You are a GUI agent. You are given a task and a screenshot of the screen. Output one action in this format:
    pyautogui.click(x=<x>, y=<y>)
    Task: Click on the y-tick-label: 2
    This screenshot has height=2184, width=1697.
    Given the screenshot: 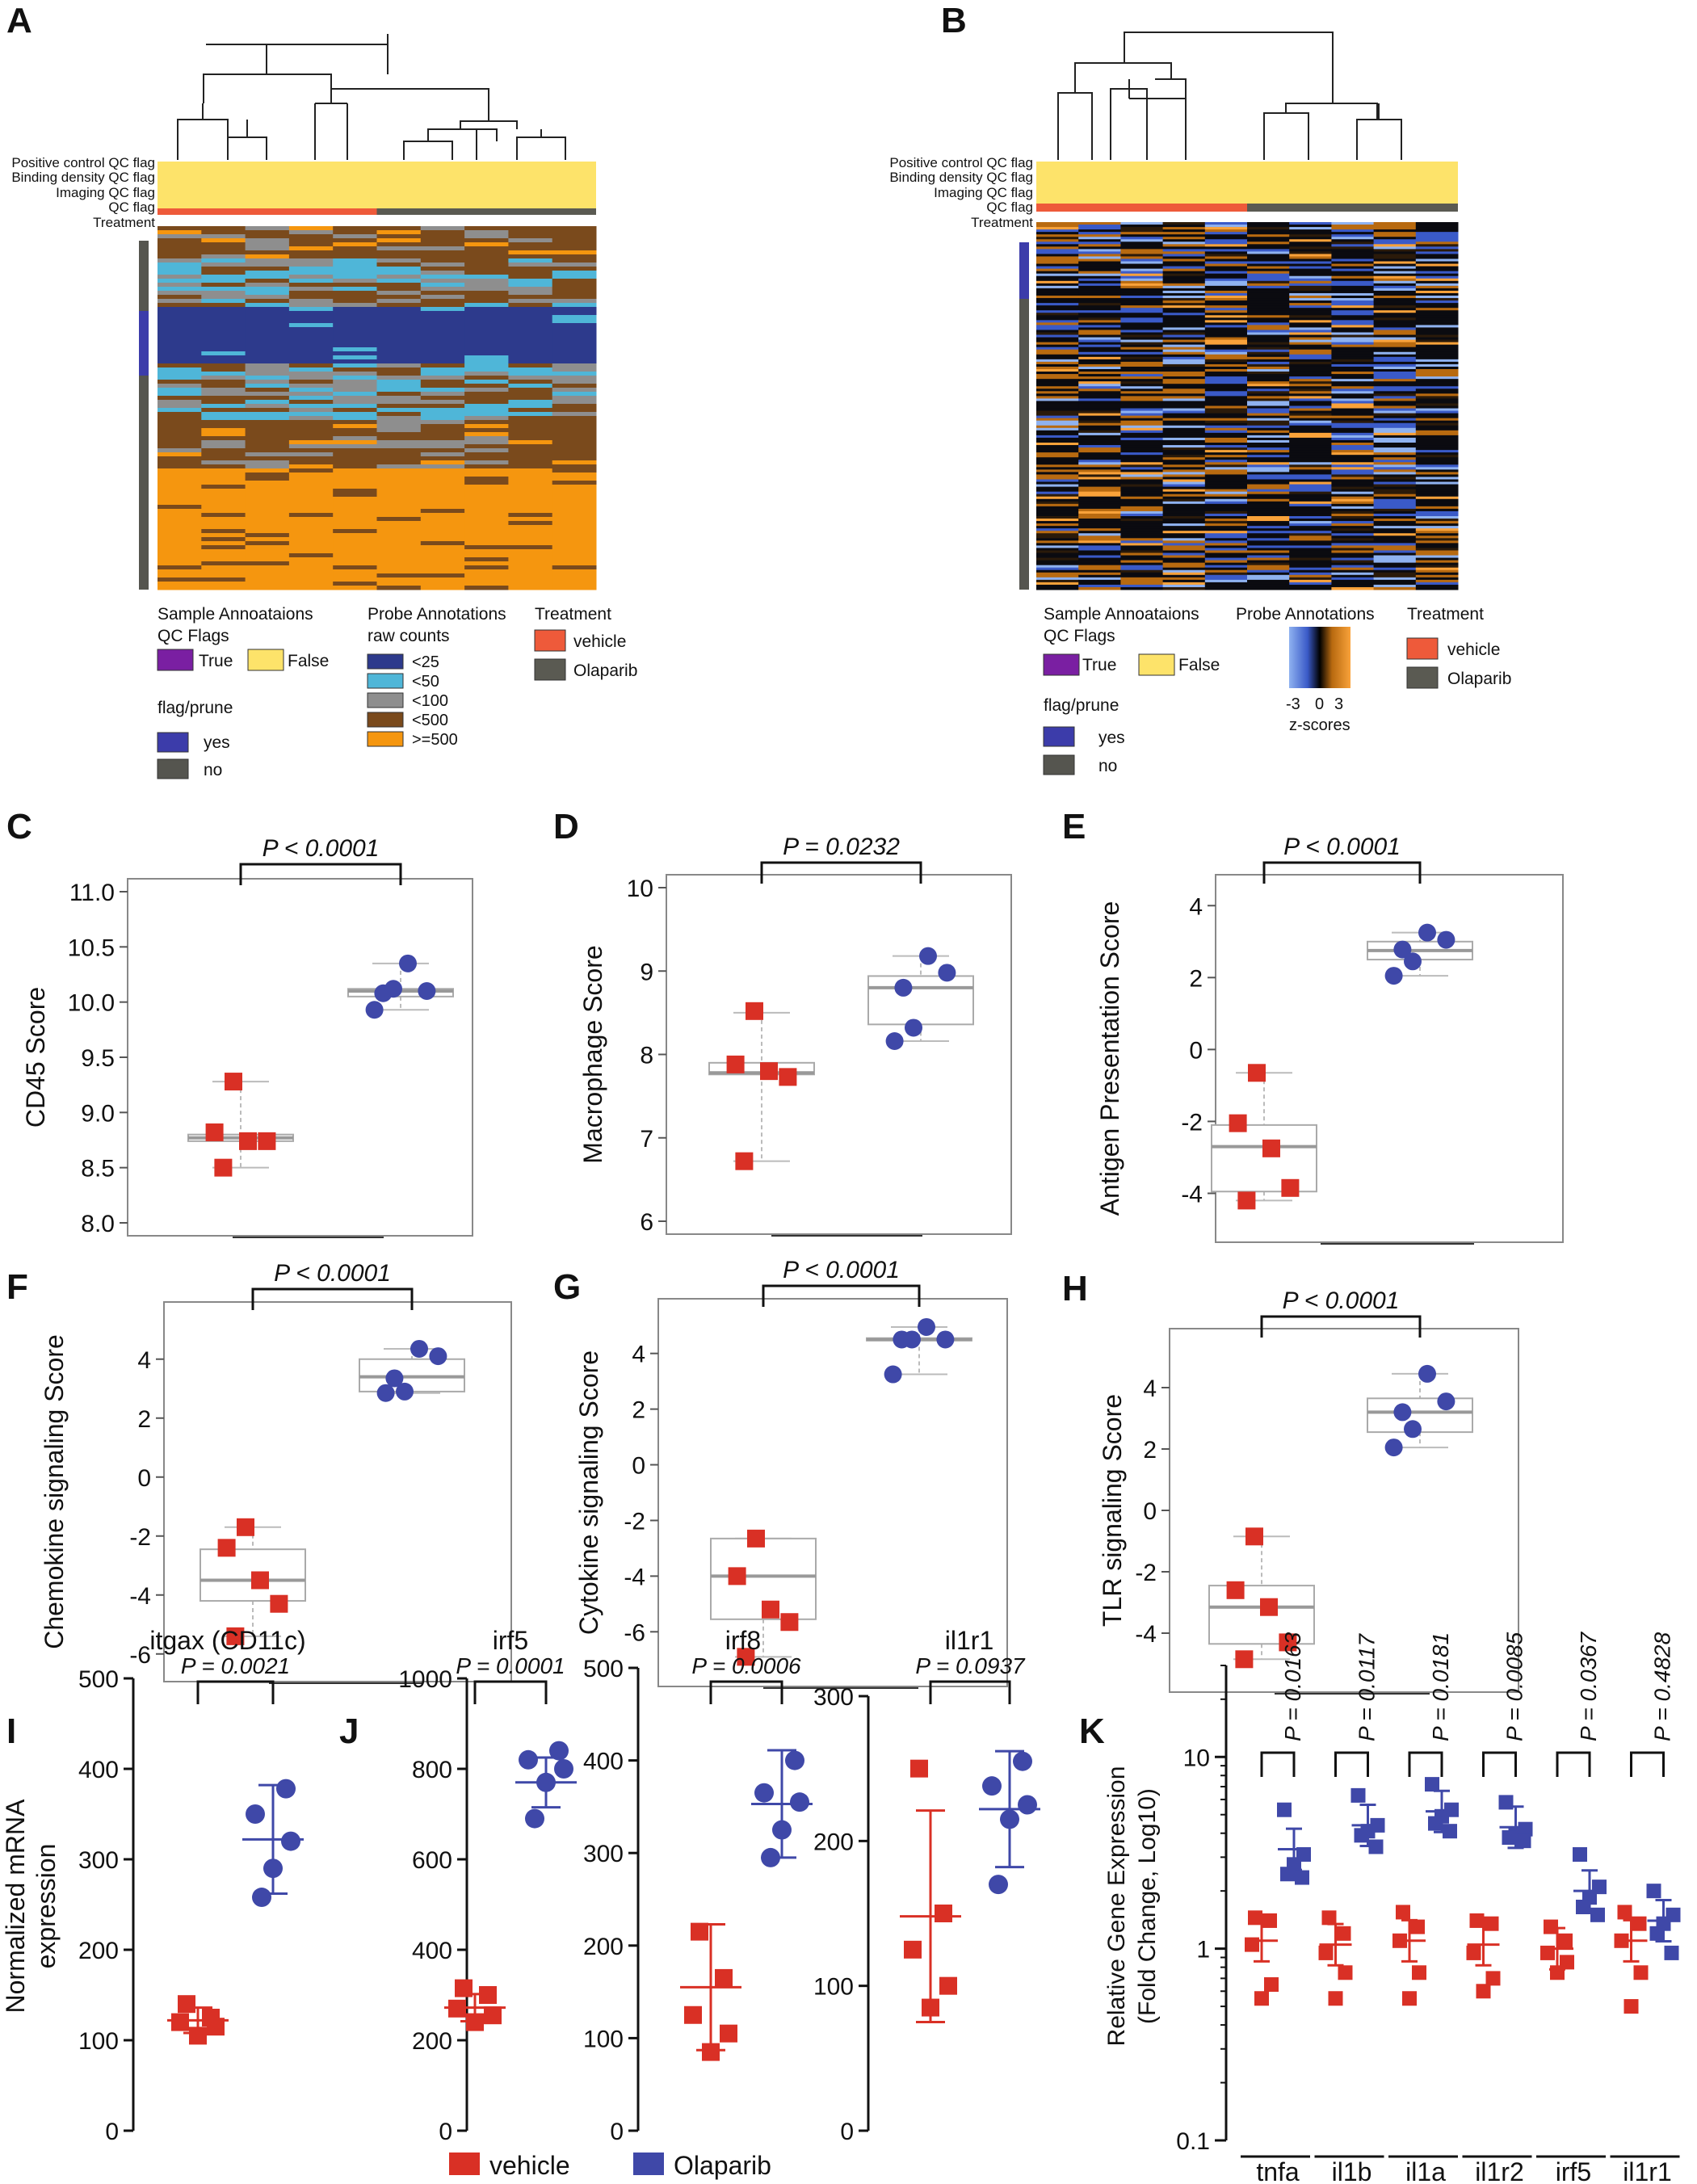 What is the action you would take?
    pyautogui.click(x=638, y=1411)
    